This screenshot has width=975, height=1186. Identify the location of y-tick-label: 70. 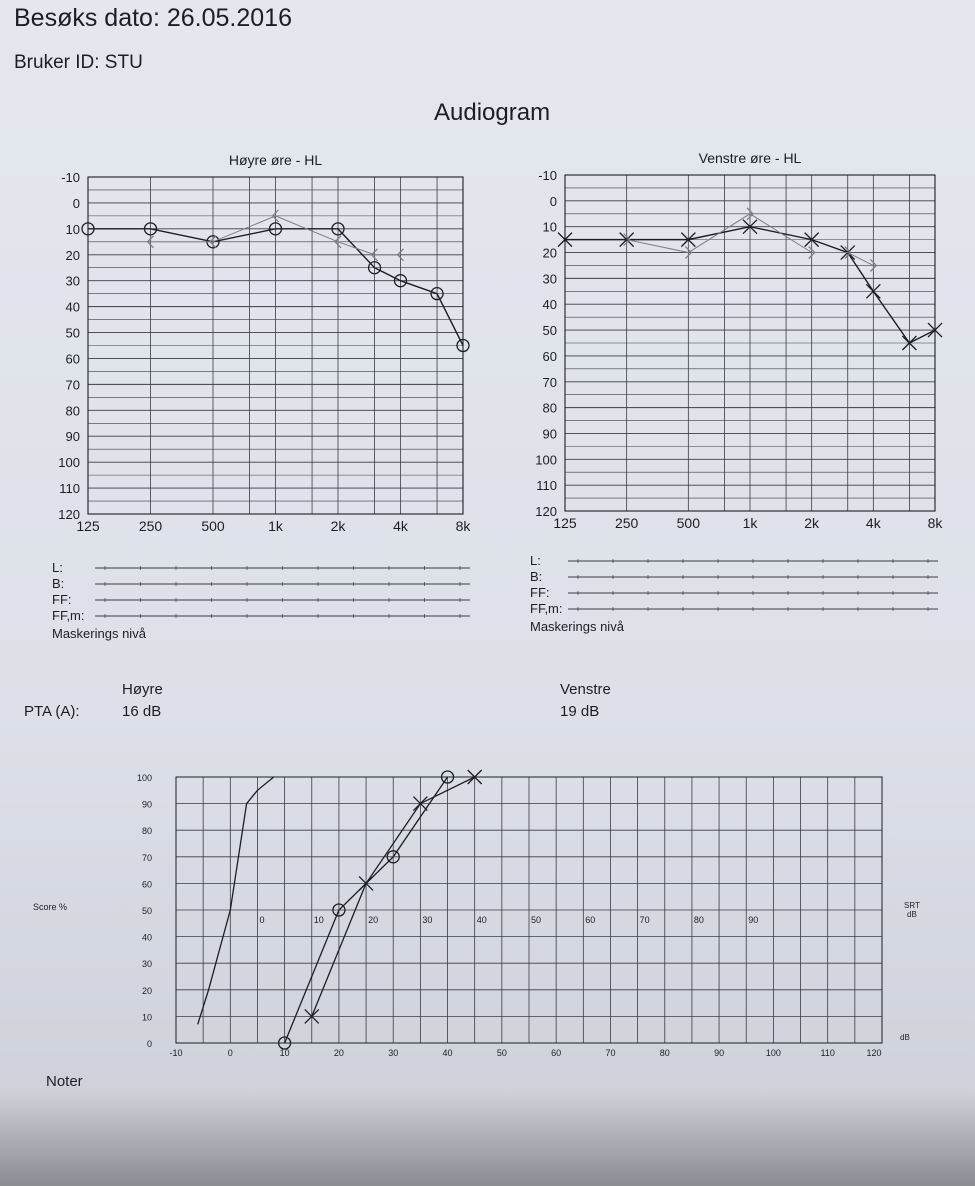
(73, 384).